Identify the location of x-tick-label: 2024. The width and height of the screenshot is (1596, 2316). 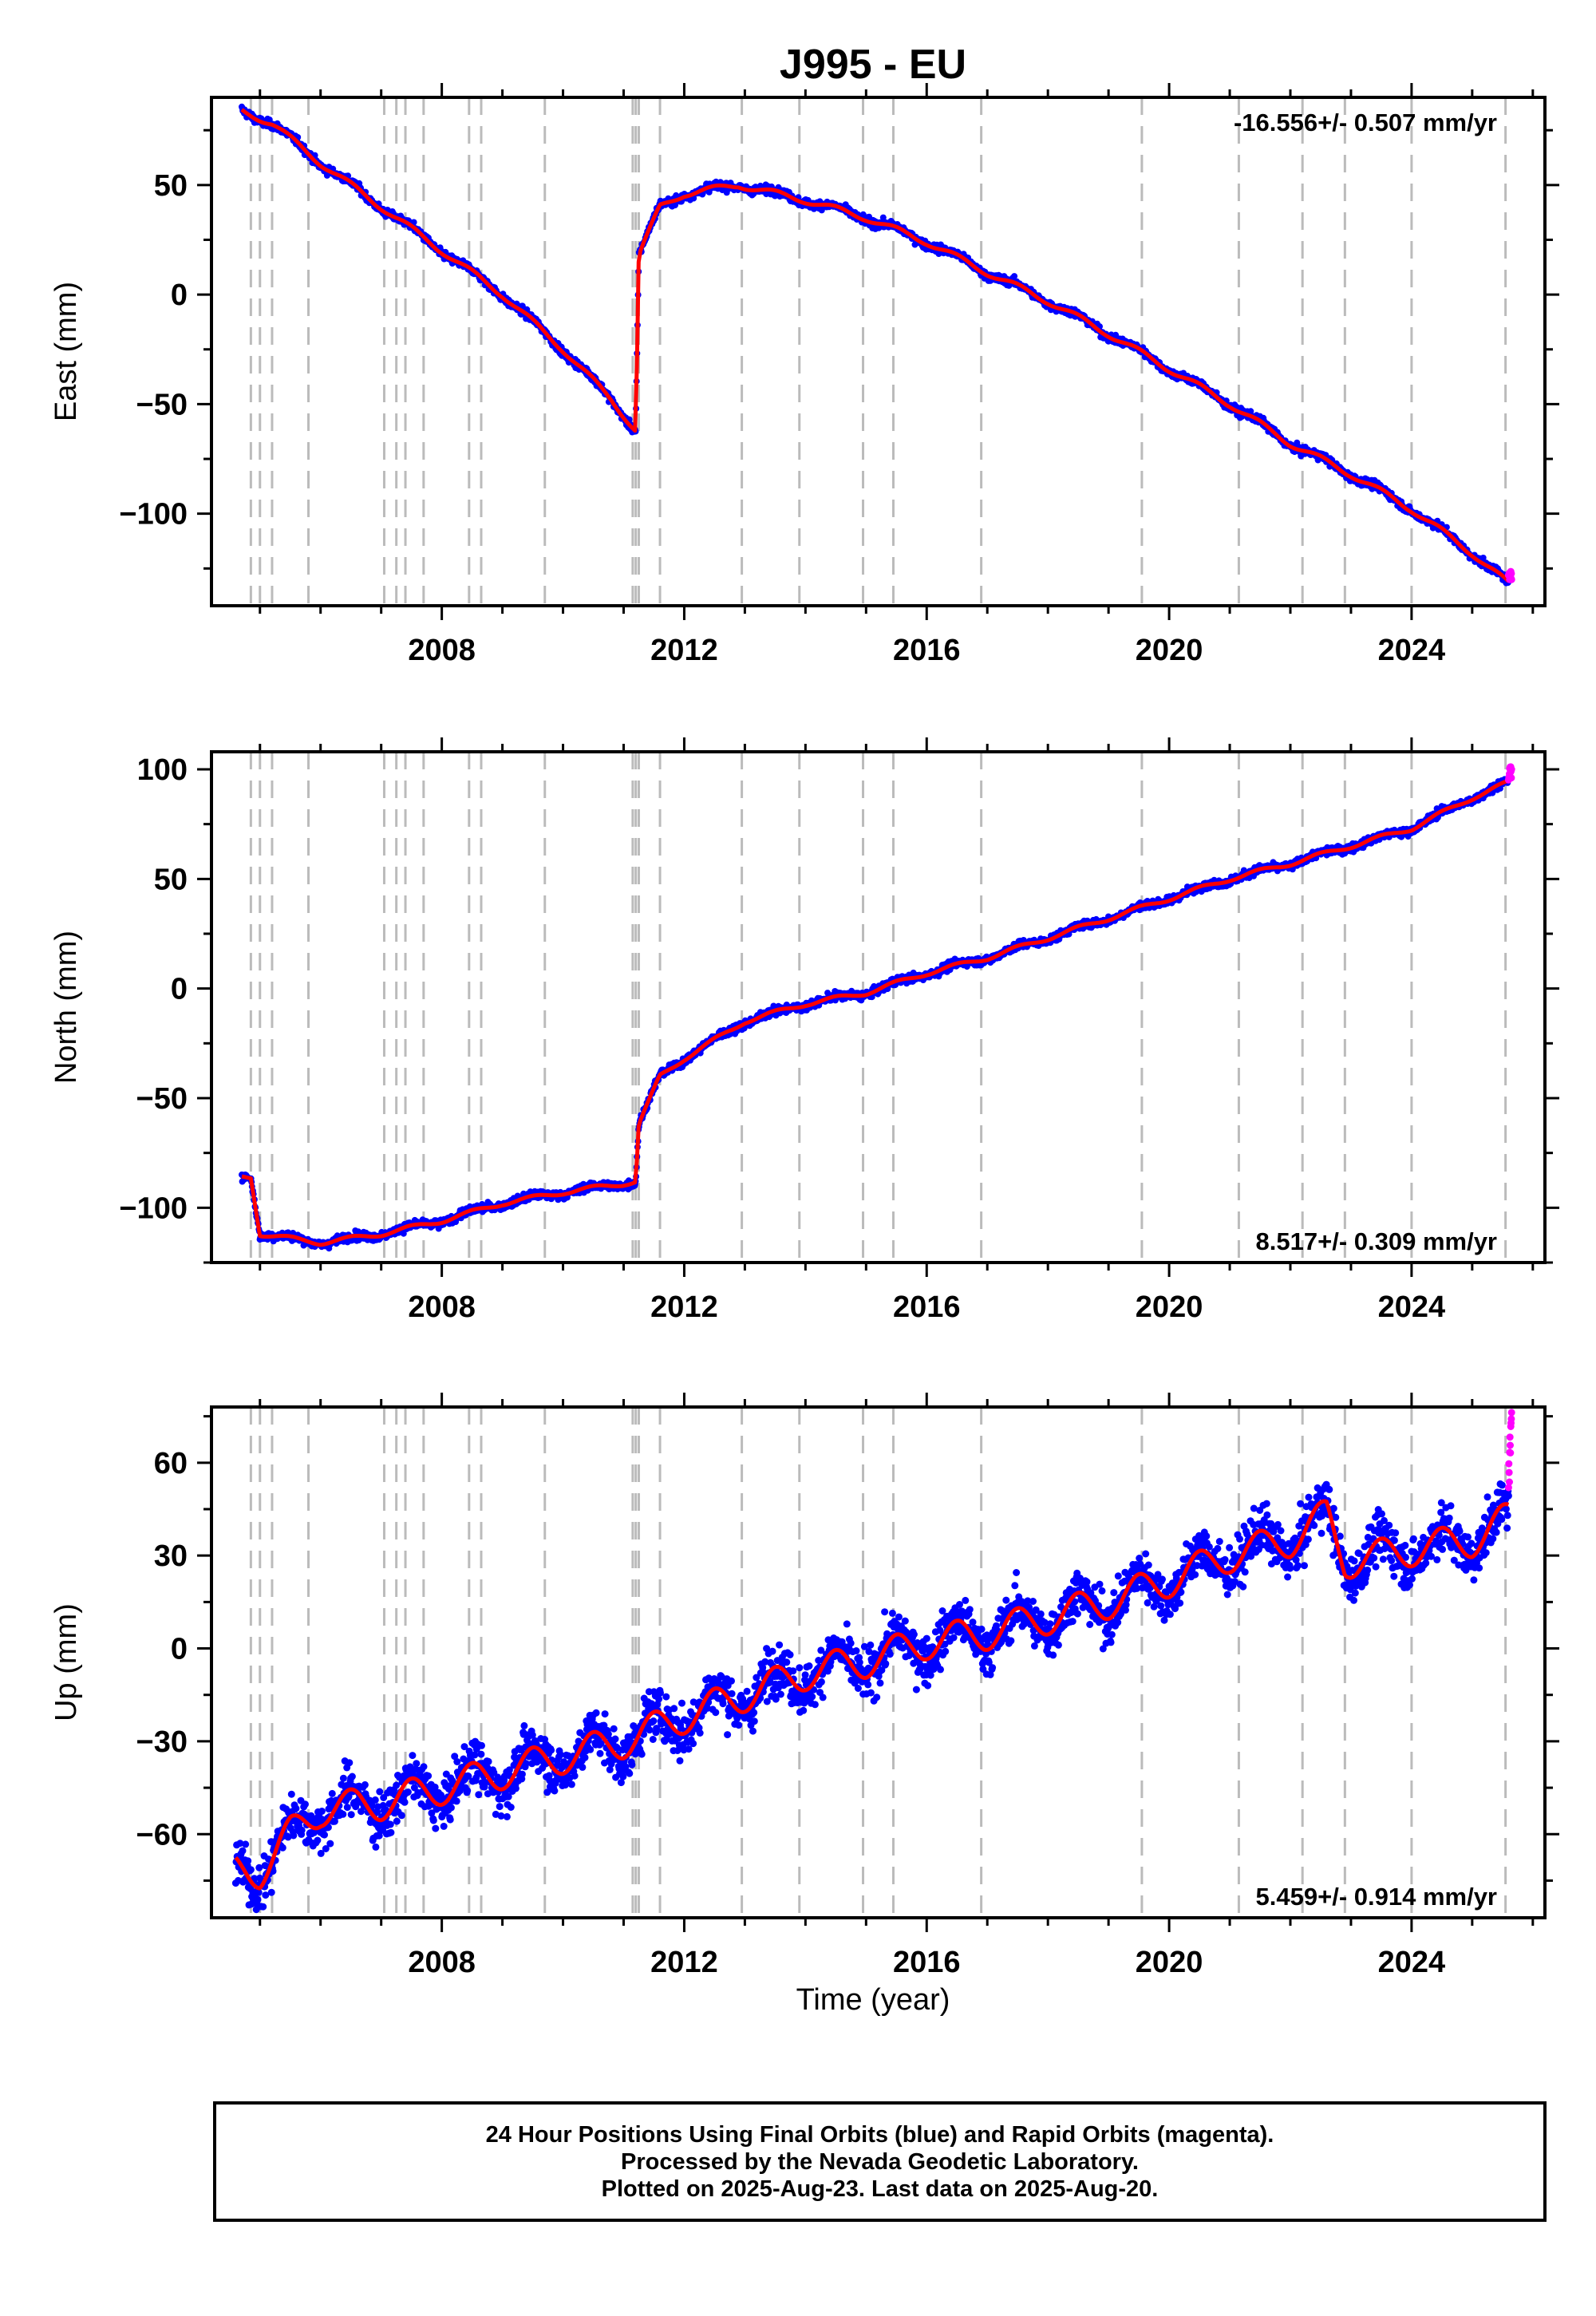
(1412, 650).